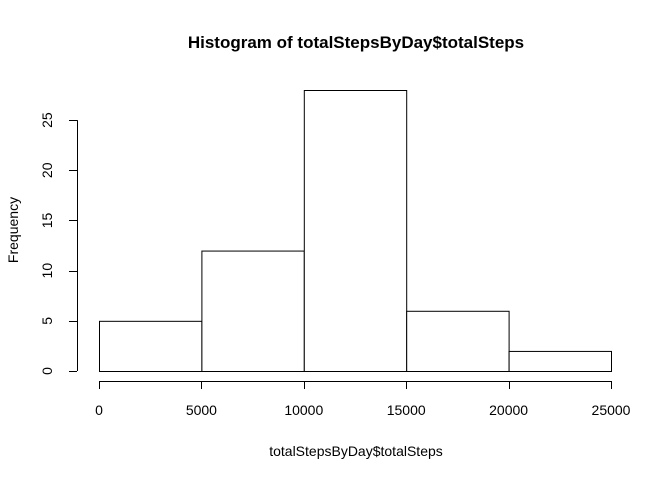 The height and width of the screenshot is (480, 672). Describe the element at coordinates (58, 243) in the screenshot. I see `y-axis: 0 5 10 15 20 25` at that location.